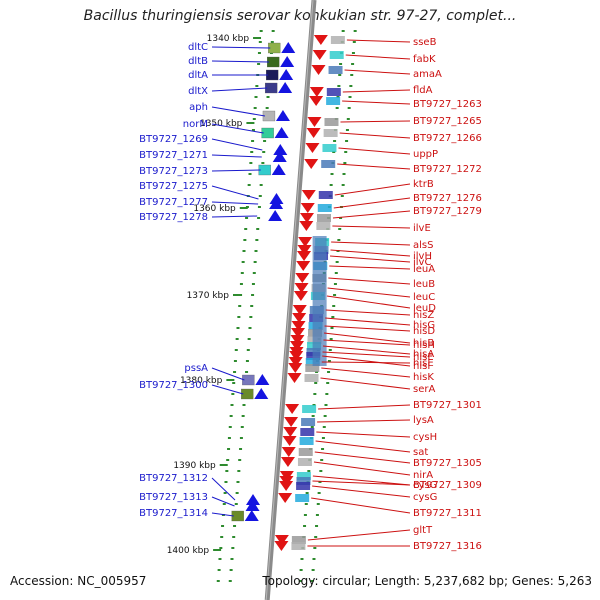  I want to click on right-gene-label: BT9727_1276, so click(447, 198).